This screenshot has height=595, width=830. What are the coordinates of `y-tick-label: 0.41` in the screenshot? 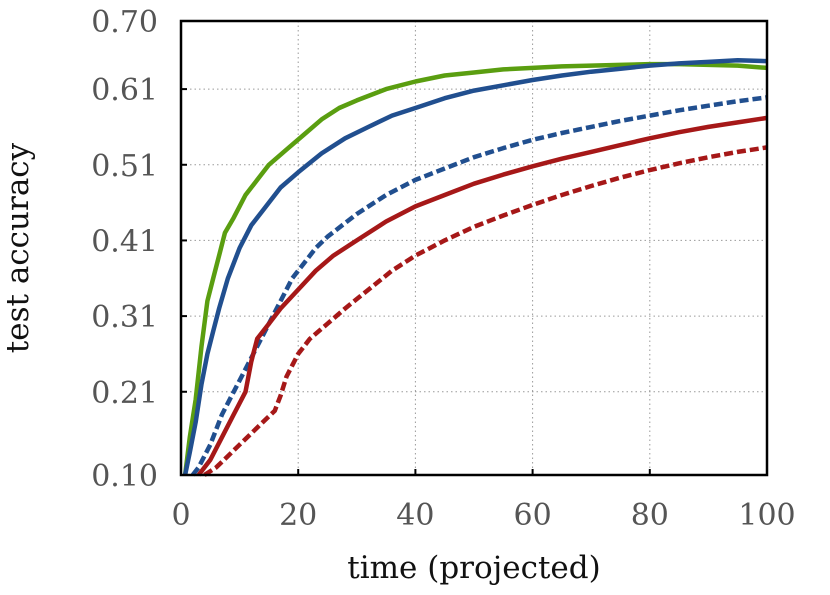 It's located at (124, 241).